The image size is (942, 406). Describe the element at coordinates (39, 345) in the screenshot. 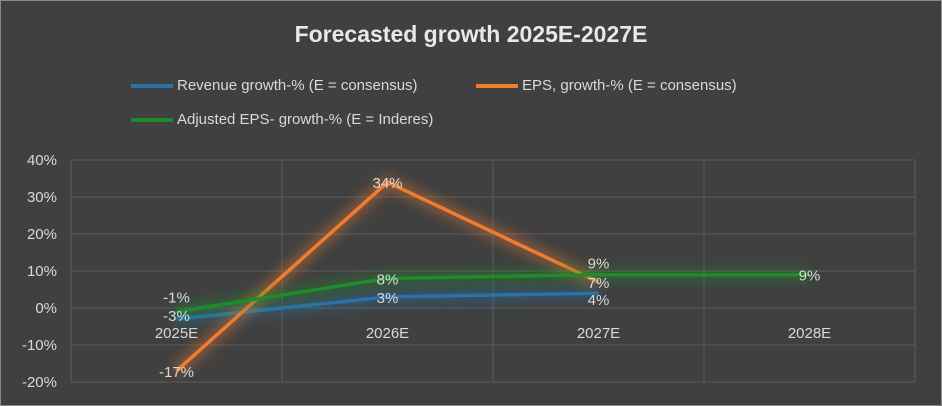

I see `y-tick-label: -10%` at that location.